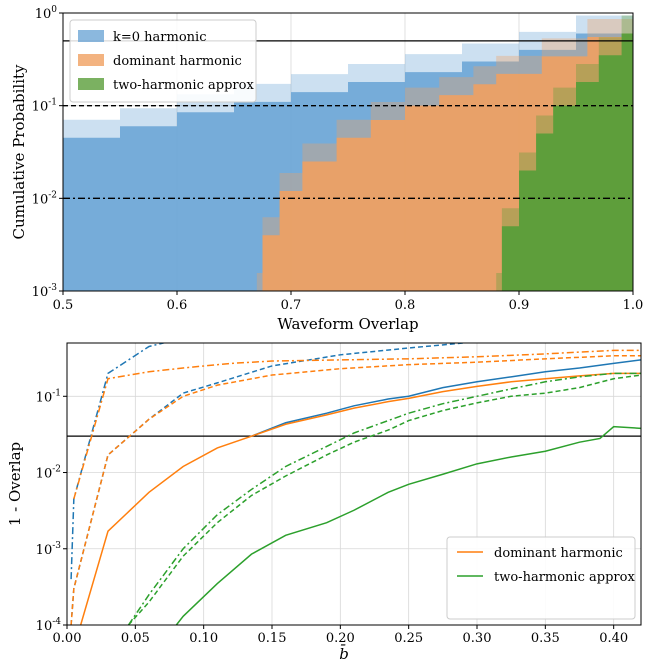 This screenshot has height=666, width=657. What do you see at coordinates (545, 638) in the screenshot?
I see `x-tick-label: 0.35` at bounding box center [545, 638].